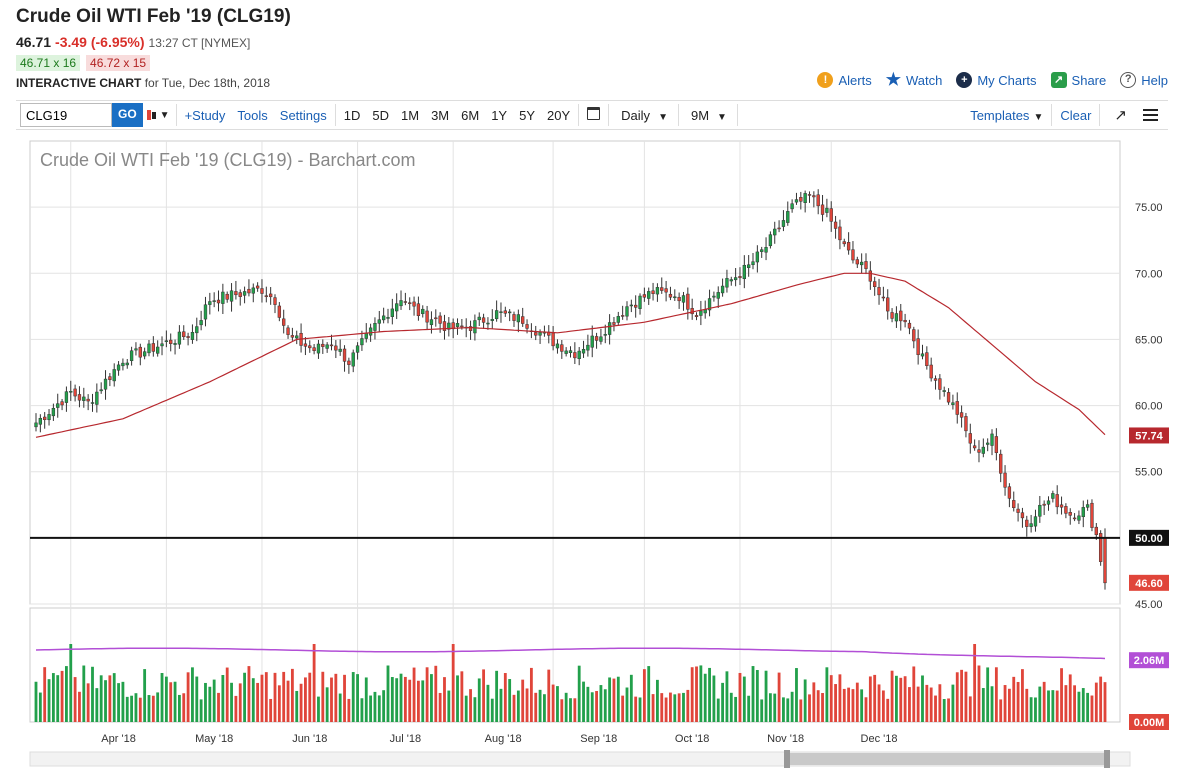  Describe the element at coordinates (153, 115) in the screenshot. I see `candle-icon-dark` at that location.